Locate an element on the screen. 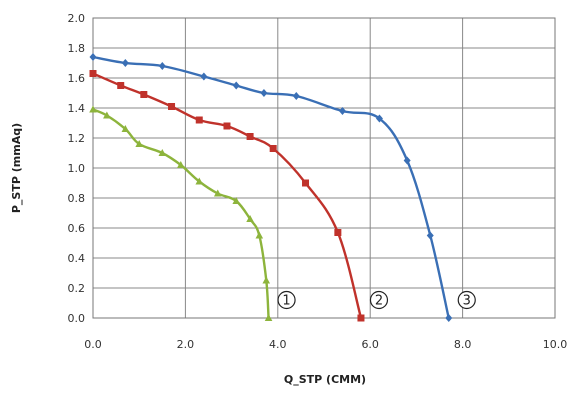 Image resolution: width=575 pixels, height=393 pixels. curve-label-1: 1 is located at coordinates (286, 301).